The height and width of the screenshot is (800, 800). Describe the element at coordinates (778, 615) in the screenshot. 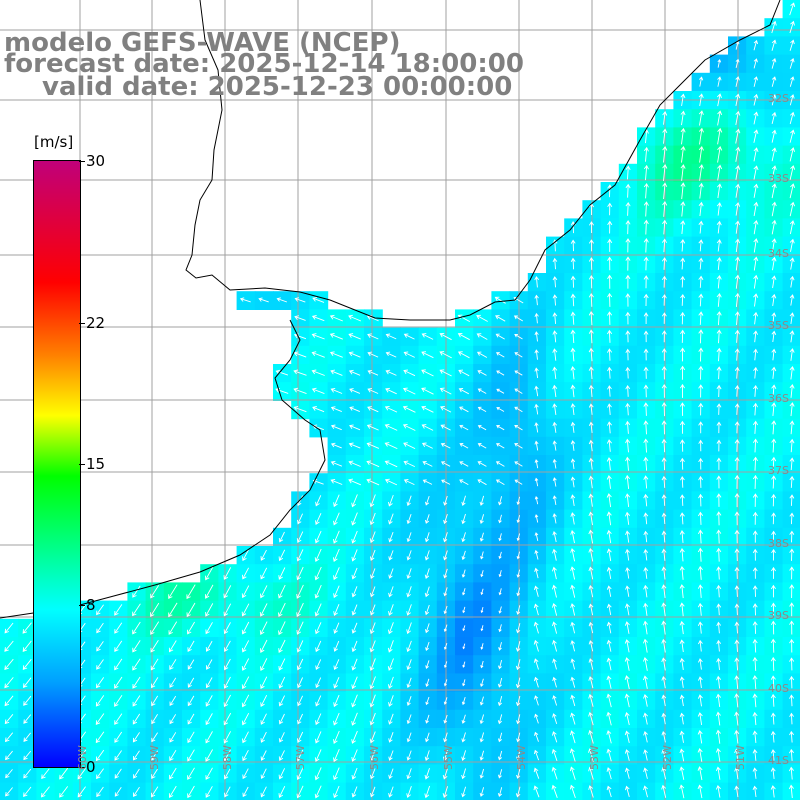

I see `latitude-label: 39S` at that location.